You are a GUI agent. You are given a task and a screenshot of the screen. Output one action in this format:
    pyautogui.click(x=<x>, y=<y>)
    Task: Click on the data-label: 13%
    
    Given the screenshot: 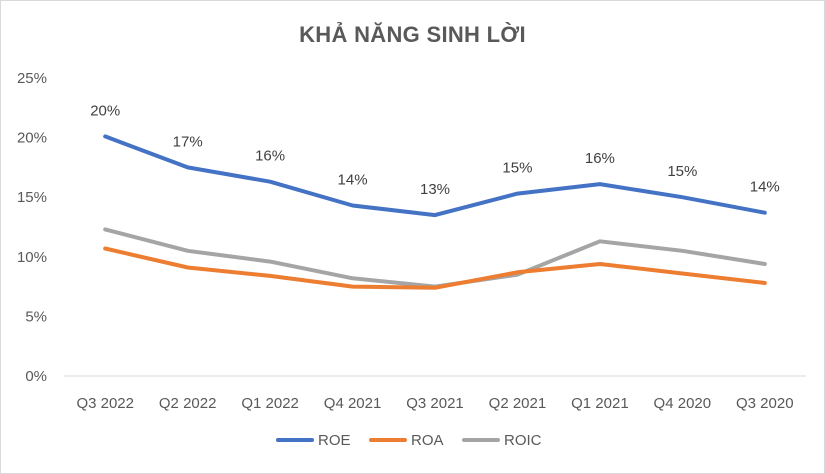 What is the action you would take?
    pyautogui.click(x=435, y=189)
    